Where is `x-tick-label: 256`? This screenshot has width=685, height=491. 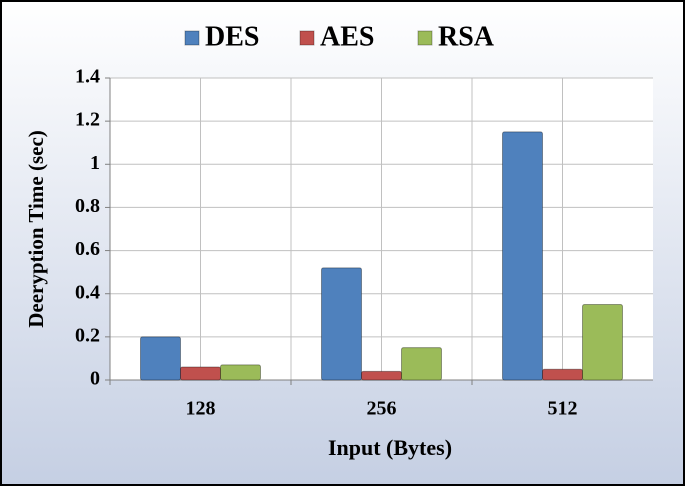
x-tick-label: 256 is located at coordinates (382, 409).